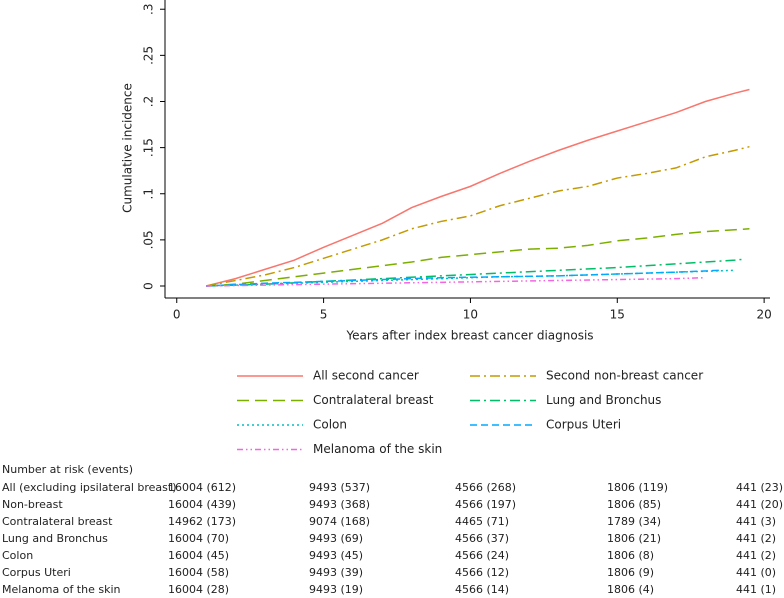  What do you see at coordinates (149, 55) in the screenshot?
I see `y-tick-label: .25` at bounding box center [149, 55].